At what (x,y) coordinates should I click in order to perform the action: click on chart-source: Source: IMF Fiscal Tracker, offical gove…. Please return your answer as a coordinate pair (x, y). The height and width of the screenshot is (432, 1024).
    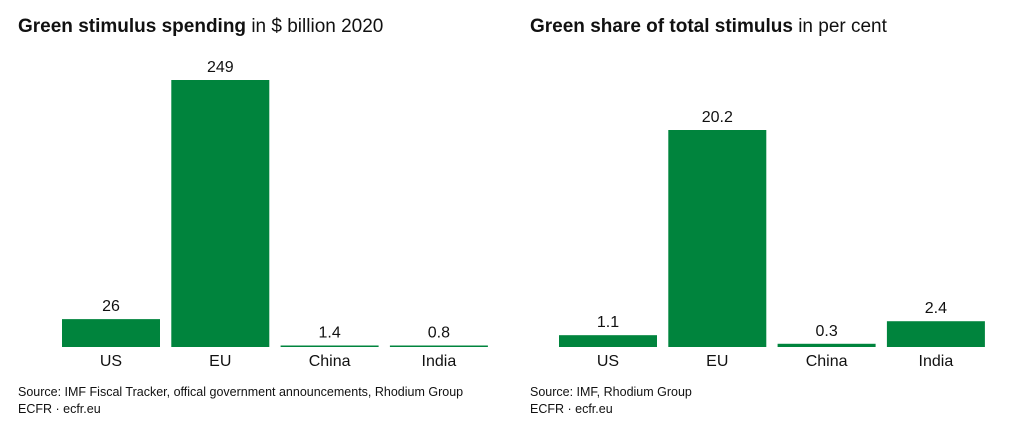
    Looking at the image, I should click on (240, 401).